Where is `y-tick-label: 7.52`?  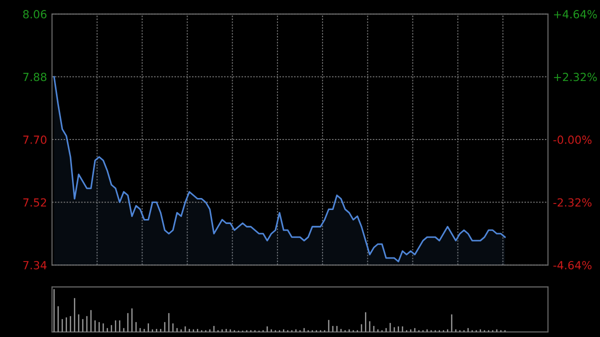
y-tick-label: 7.52 is located at coordinates (34, 202).